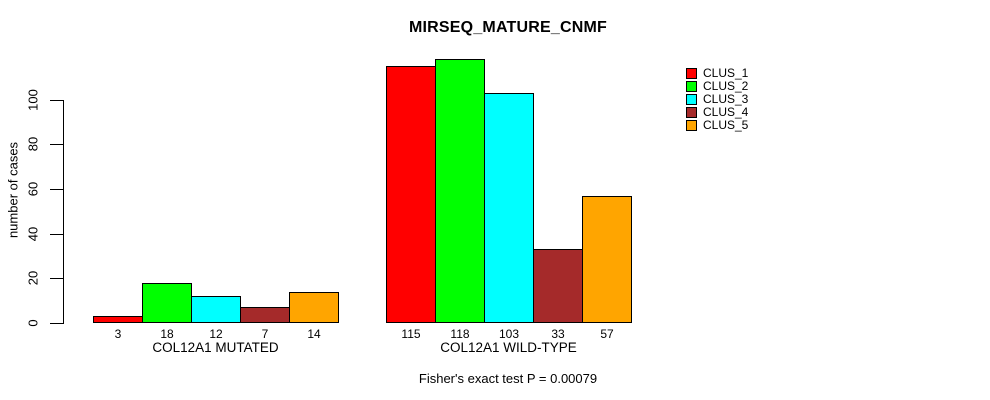 The height and width of the screenshot is (400, 990). What do you see at coordinates (726, 112) in the screenshot?
I see `legend-label: CLUS_4` at bounding box center [726, 112].